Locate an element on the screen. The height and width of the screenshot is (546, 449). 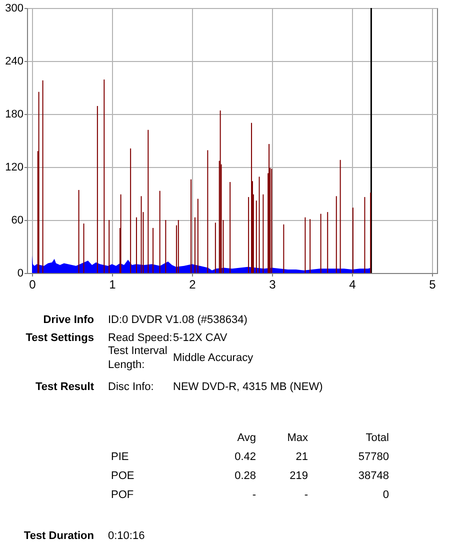
text: Test Result is located at coordinates (65, 387).